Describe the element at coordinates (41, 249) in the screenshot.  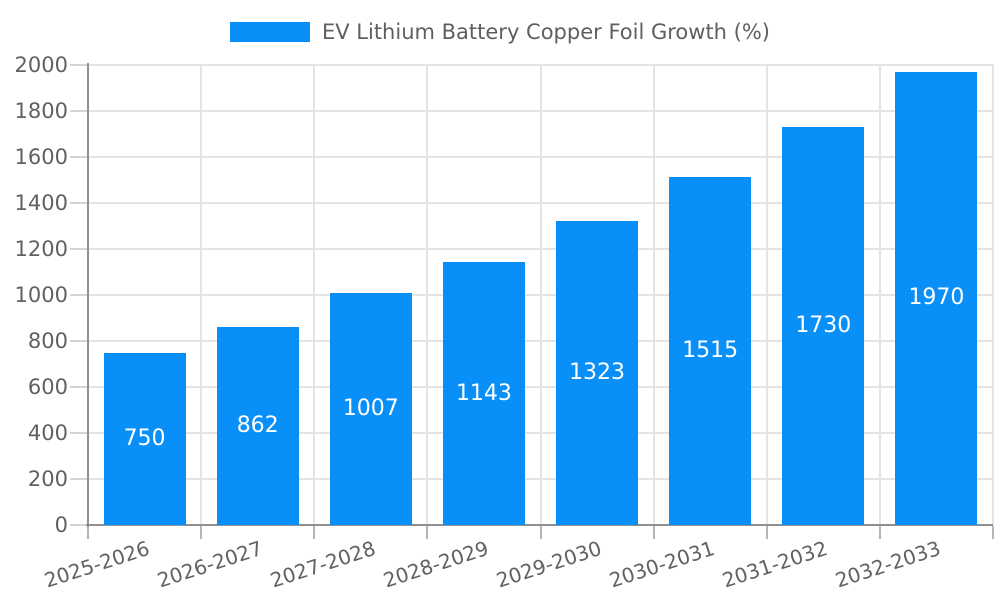
I see `y-axis-tick-label: 1200` at that location.